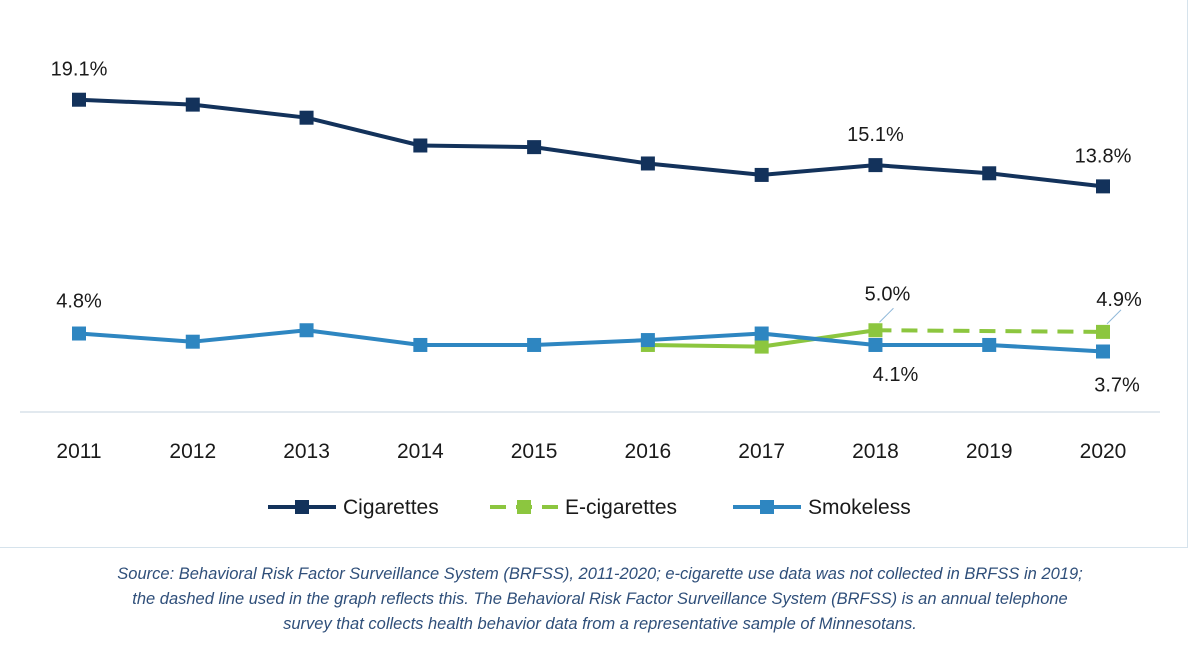 The width and height of the screenshot is (1200, 666). I want to click on legend-label-smokeless: Smokeless, so click(859, 507).